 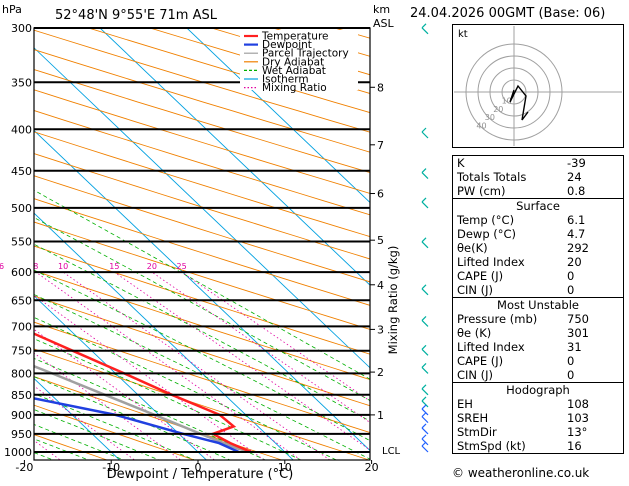 What do you see at coordinates (576, 234) in the screenshot?
I see `table-value: 4.7` at bounding box center [576, 234].